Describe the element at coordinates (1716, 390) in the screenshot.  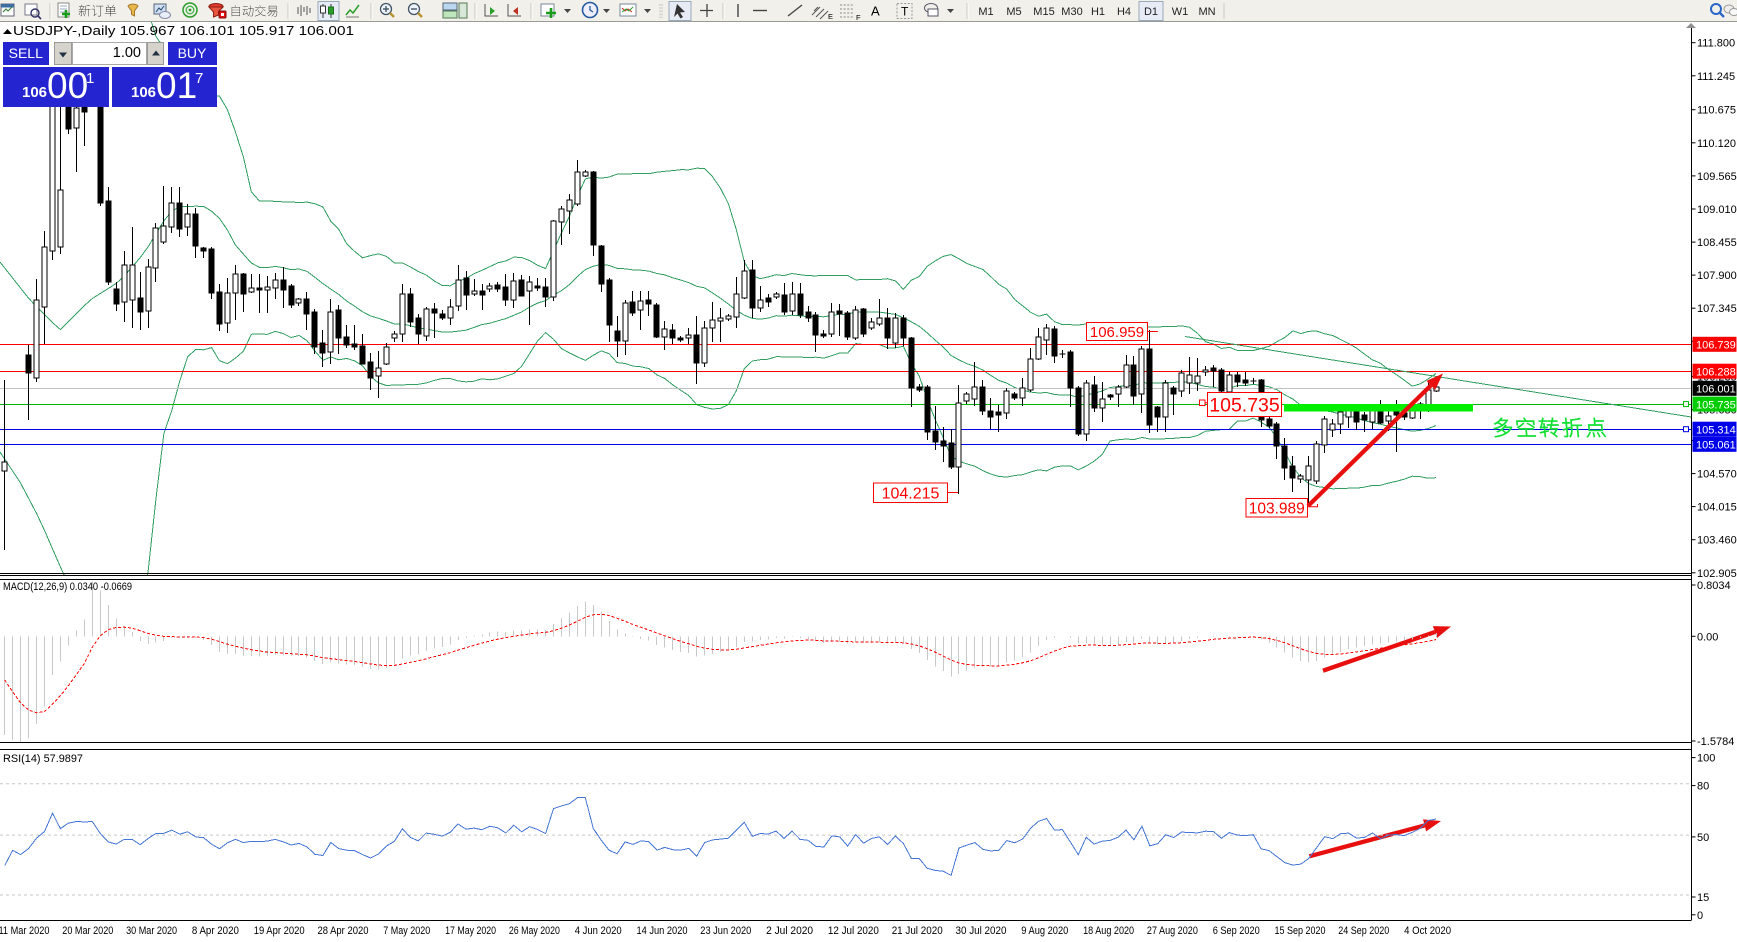
I see `svg-text: 106.001` at that location.